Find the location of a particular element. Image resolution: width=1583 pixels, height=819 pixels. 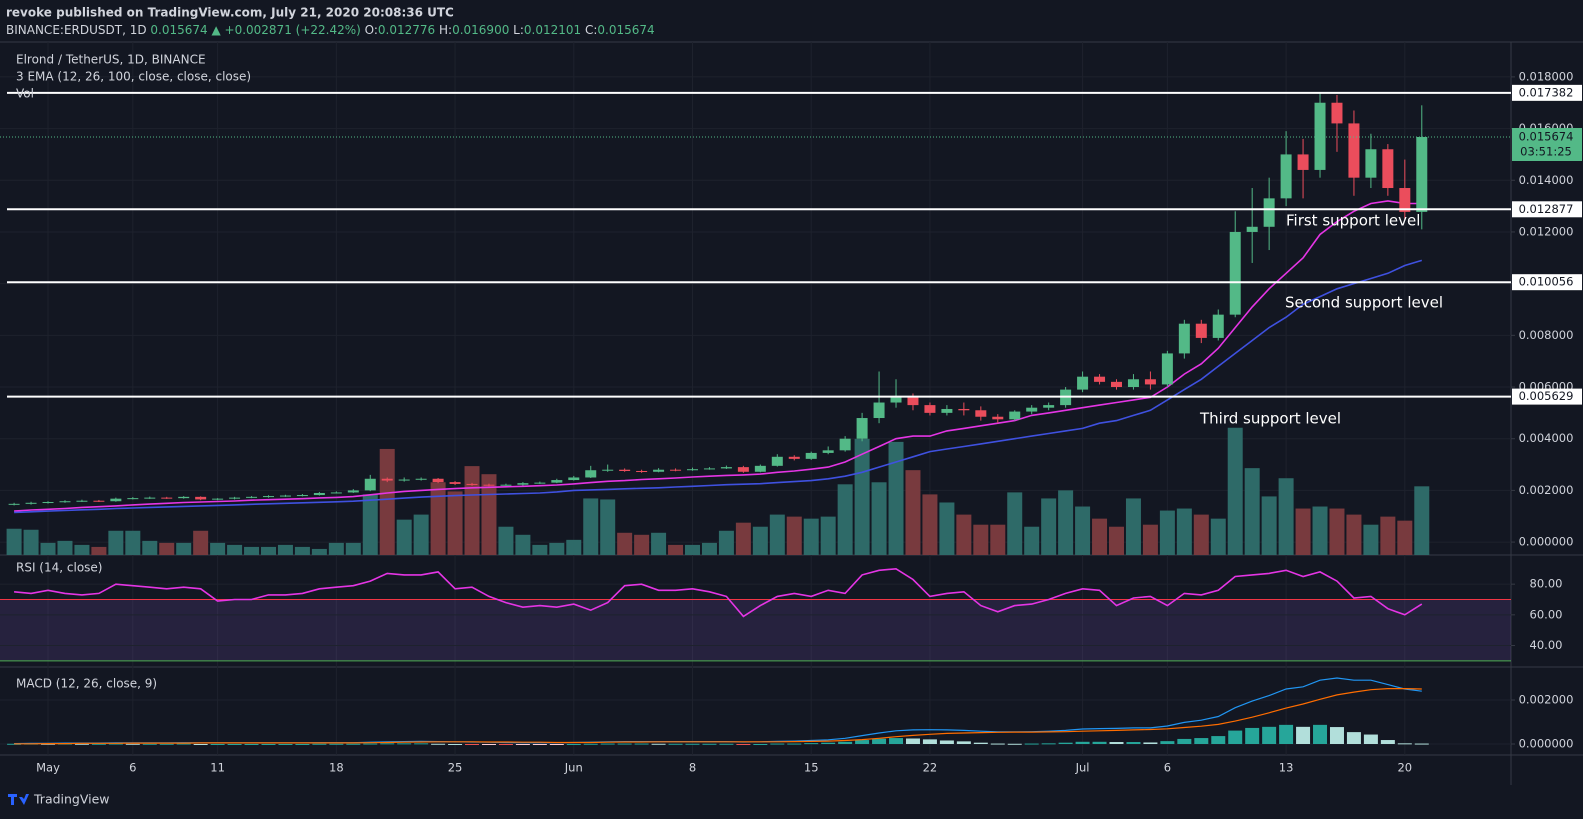

x-tick-label: 20 is located at coordinates (1404, 768).